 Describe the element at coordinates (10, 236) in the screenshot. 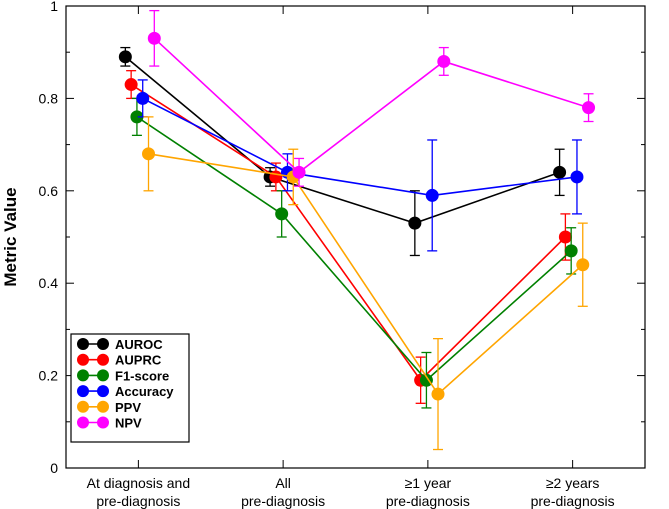

I see `y-axis-title: Metric Value` at that location.